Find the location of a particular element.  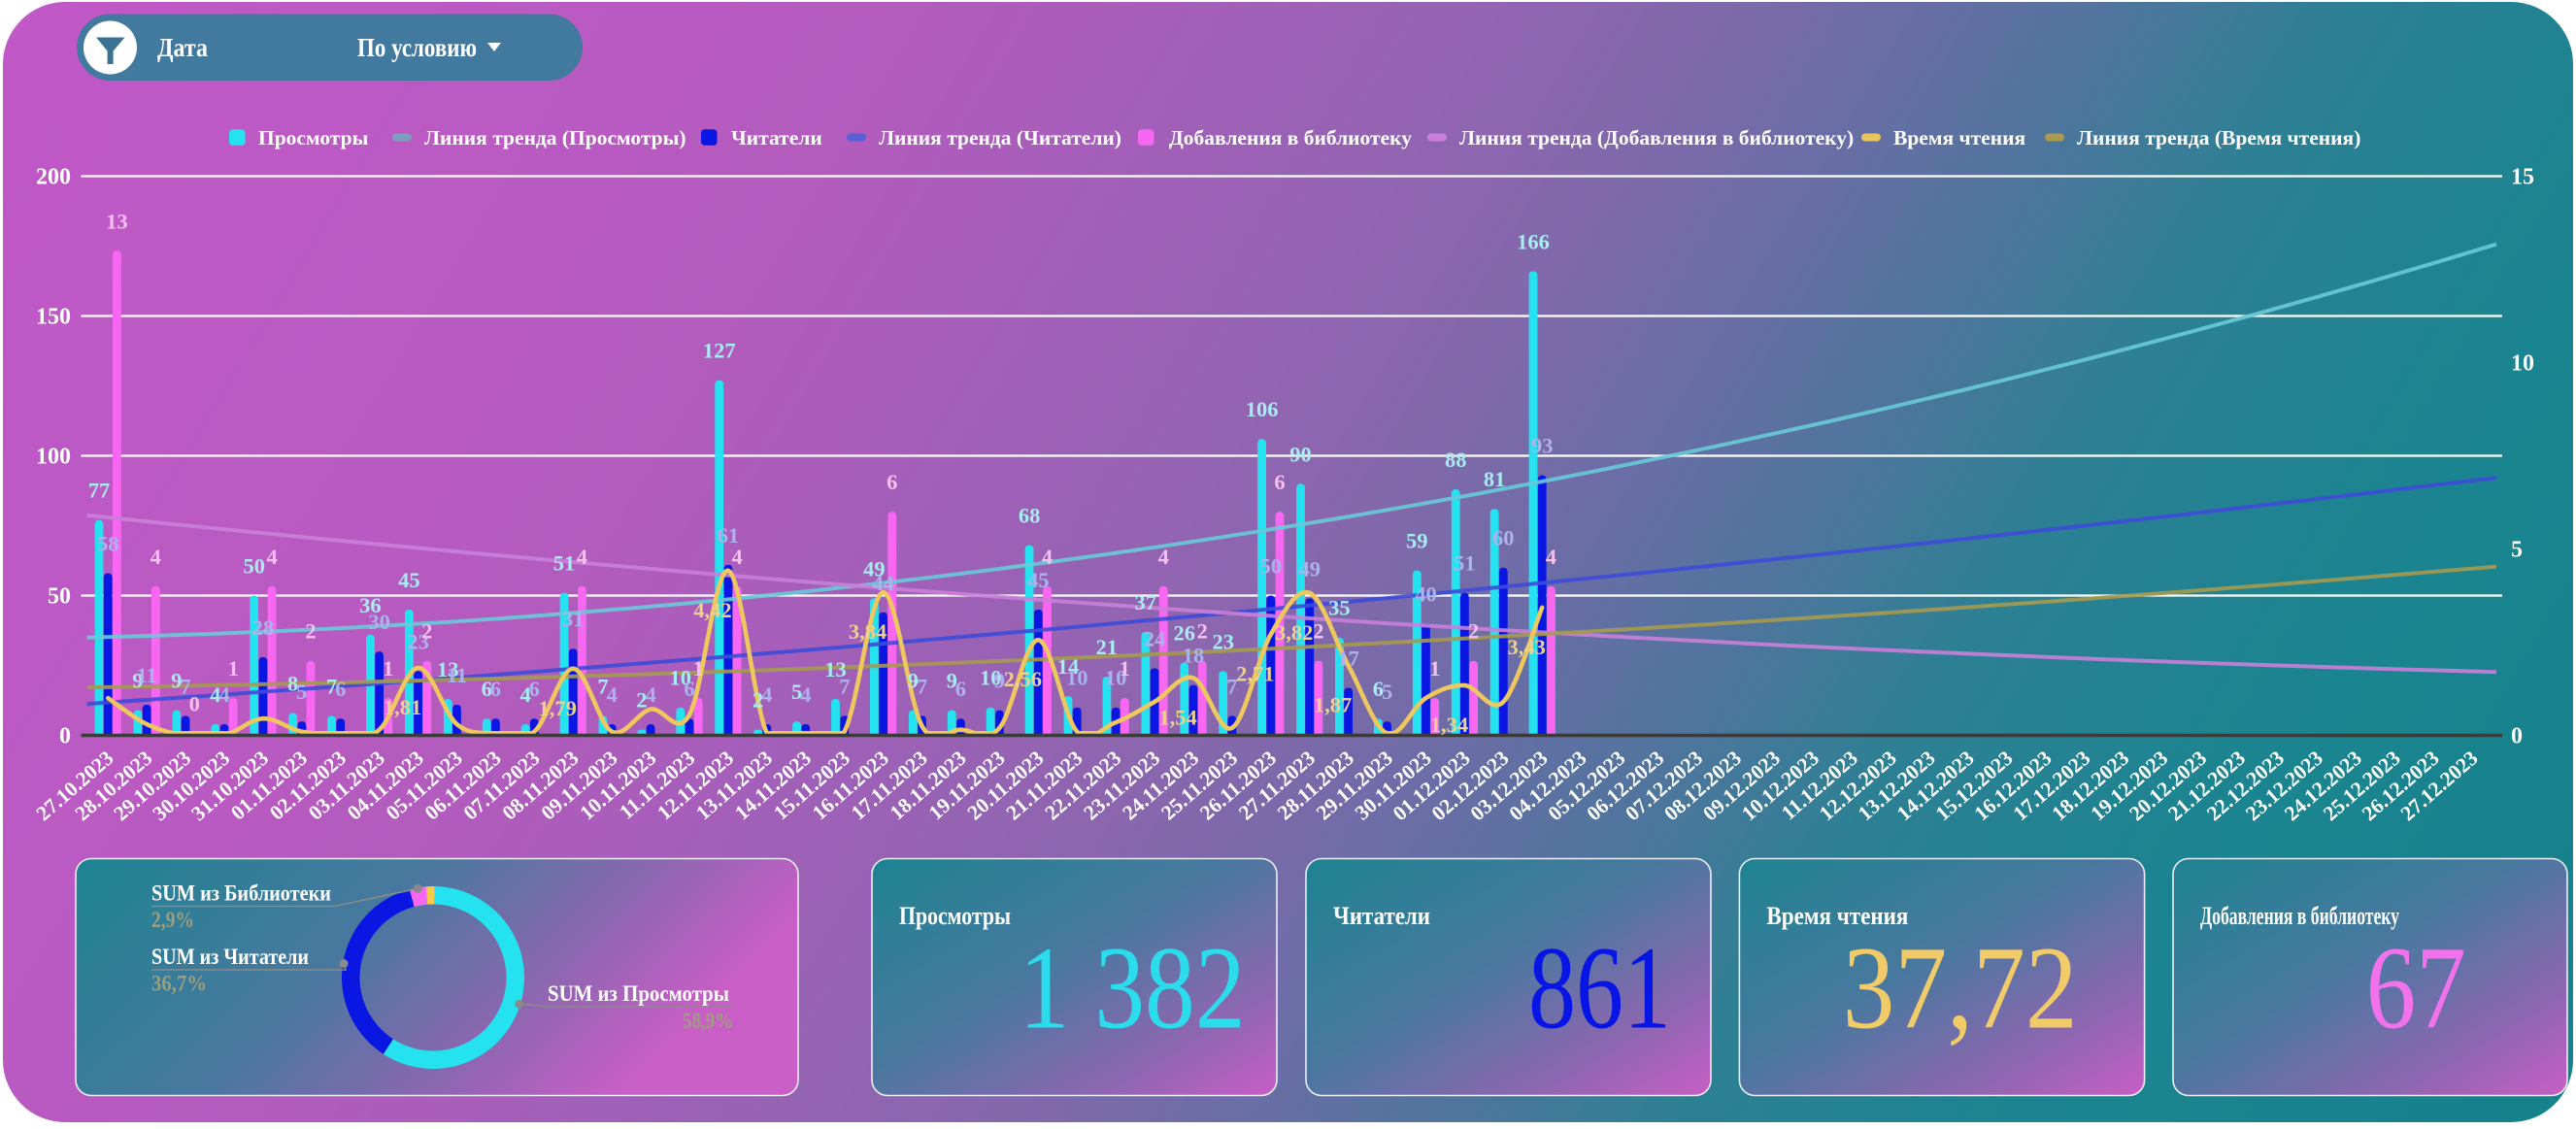

svg-text: Дата is located at coordinates (183, 47).